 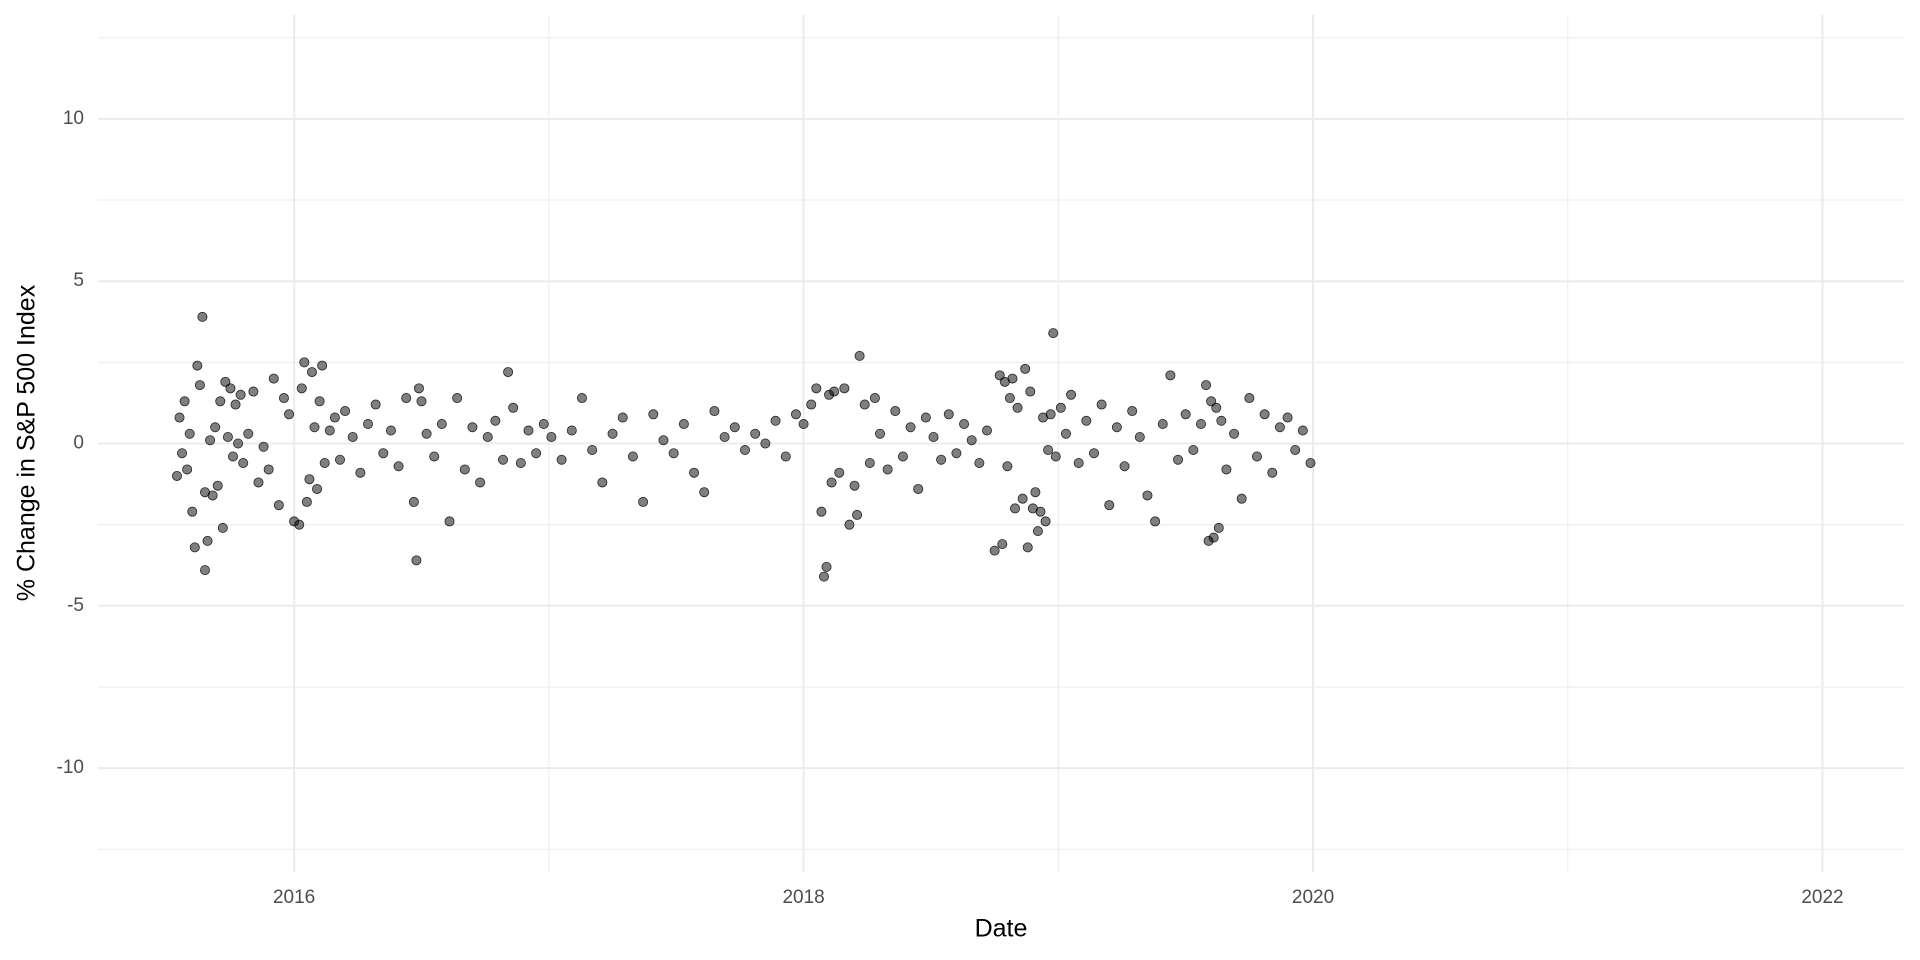 What do you see at coordinates (78, 443) in the screenshot?
I see `y-tick-label: 0` at bounding box center [78, 443].